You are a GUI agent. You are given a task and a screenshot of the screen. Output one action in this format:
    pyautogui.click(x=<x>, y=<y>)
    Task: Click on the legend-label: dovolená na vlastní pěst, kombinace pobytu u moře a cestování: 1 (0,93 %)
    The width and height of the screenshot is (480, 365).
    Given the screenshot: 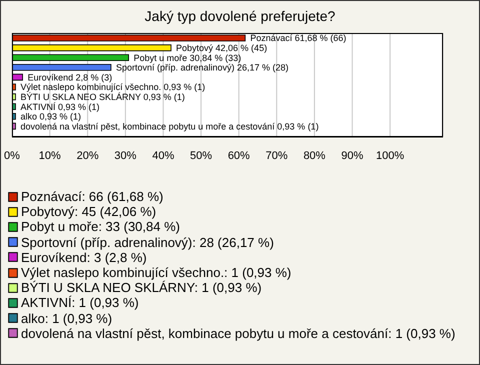 What is the action you would take?
    pyautogui.click(x=238, y=333)
    